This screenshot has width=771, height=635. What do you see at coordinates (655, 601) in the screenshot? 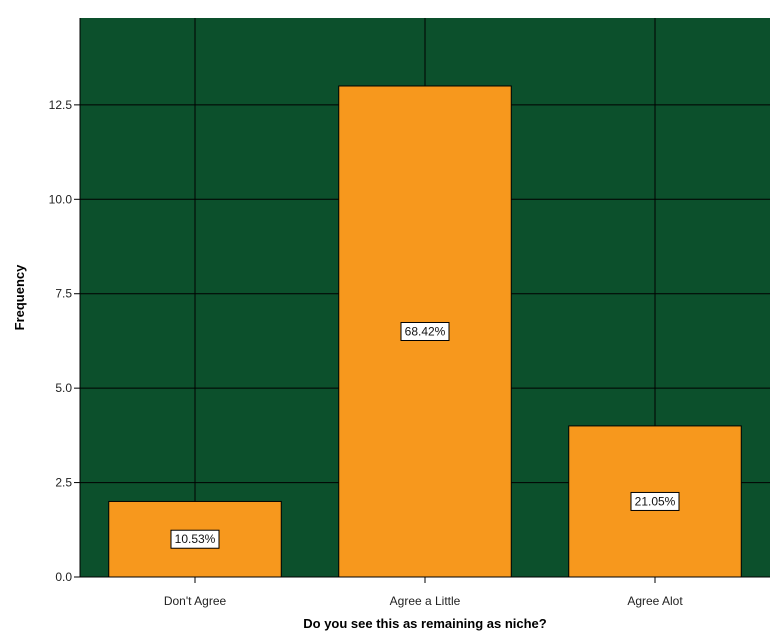
I see `x-tick-label: Agree Alot` at bounding box center [655, 601].